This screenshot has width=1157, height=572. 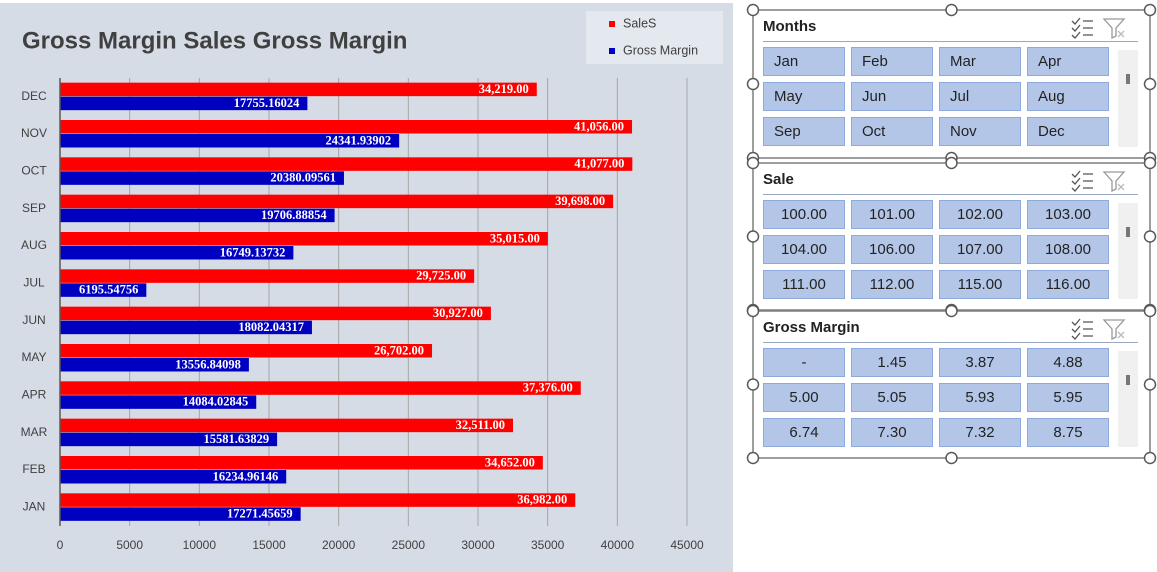 What do you see at coordinates (892, 284) in the screenshot?
I see `slicer-item: 112.00` at bounding box center [892, 284].